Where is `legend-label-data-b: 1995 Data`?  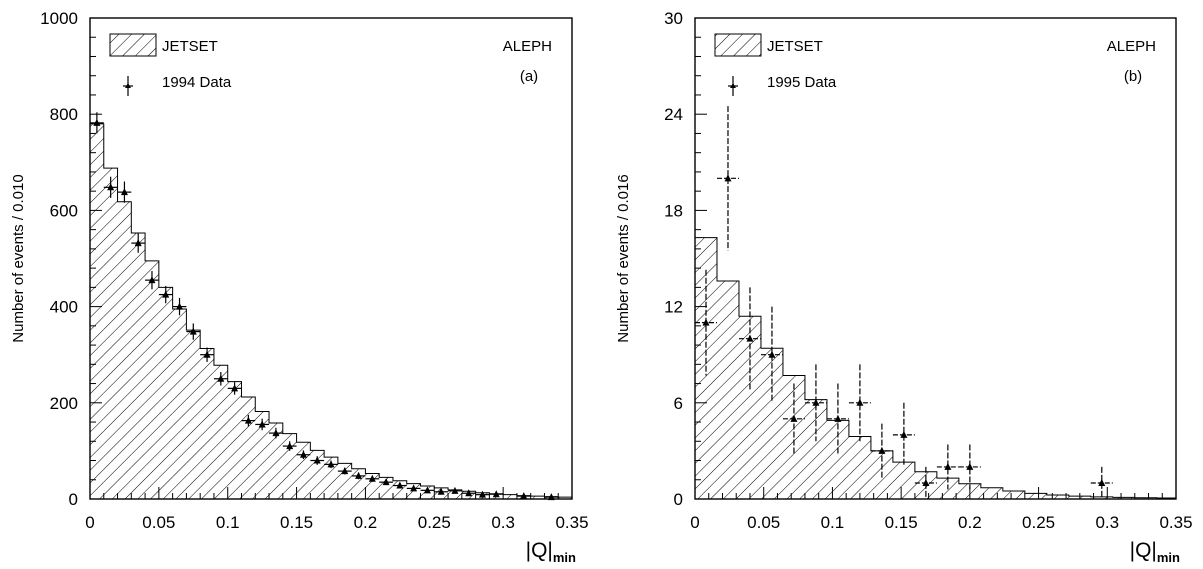
legend-label-data-b: 1995 Data is located at coordinates (802, 82).